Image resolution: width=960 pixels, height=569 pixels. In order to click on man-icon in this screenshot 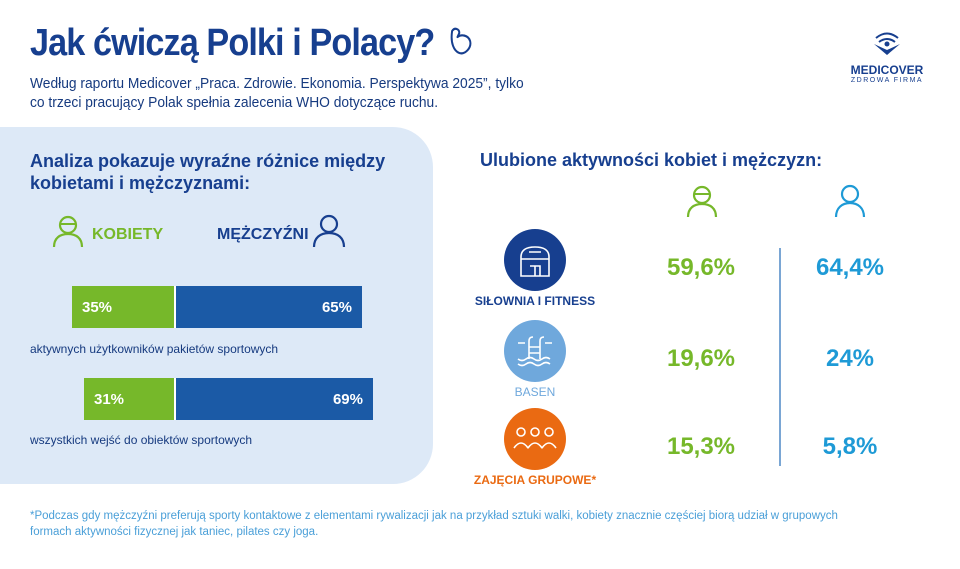, I will do `click(329, 231)`.